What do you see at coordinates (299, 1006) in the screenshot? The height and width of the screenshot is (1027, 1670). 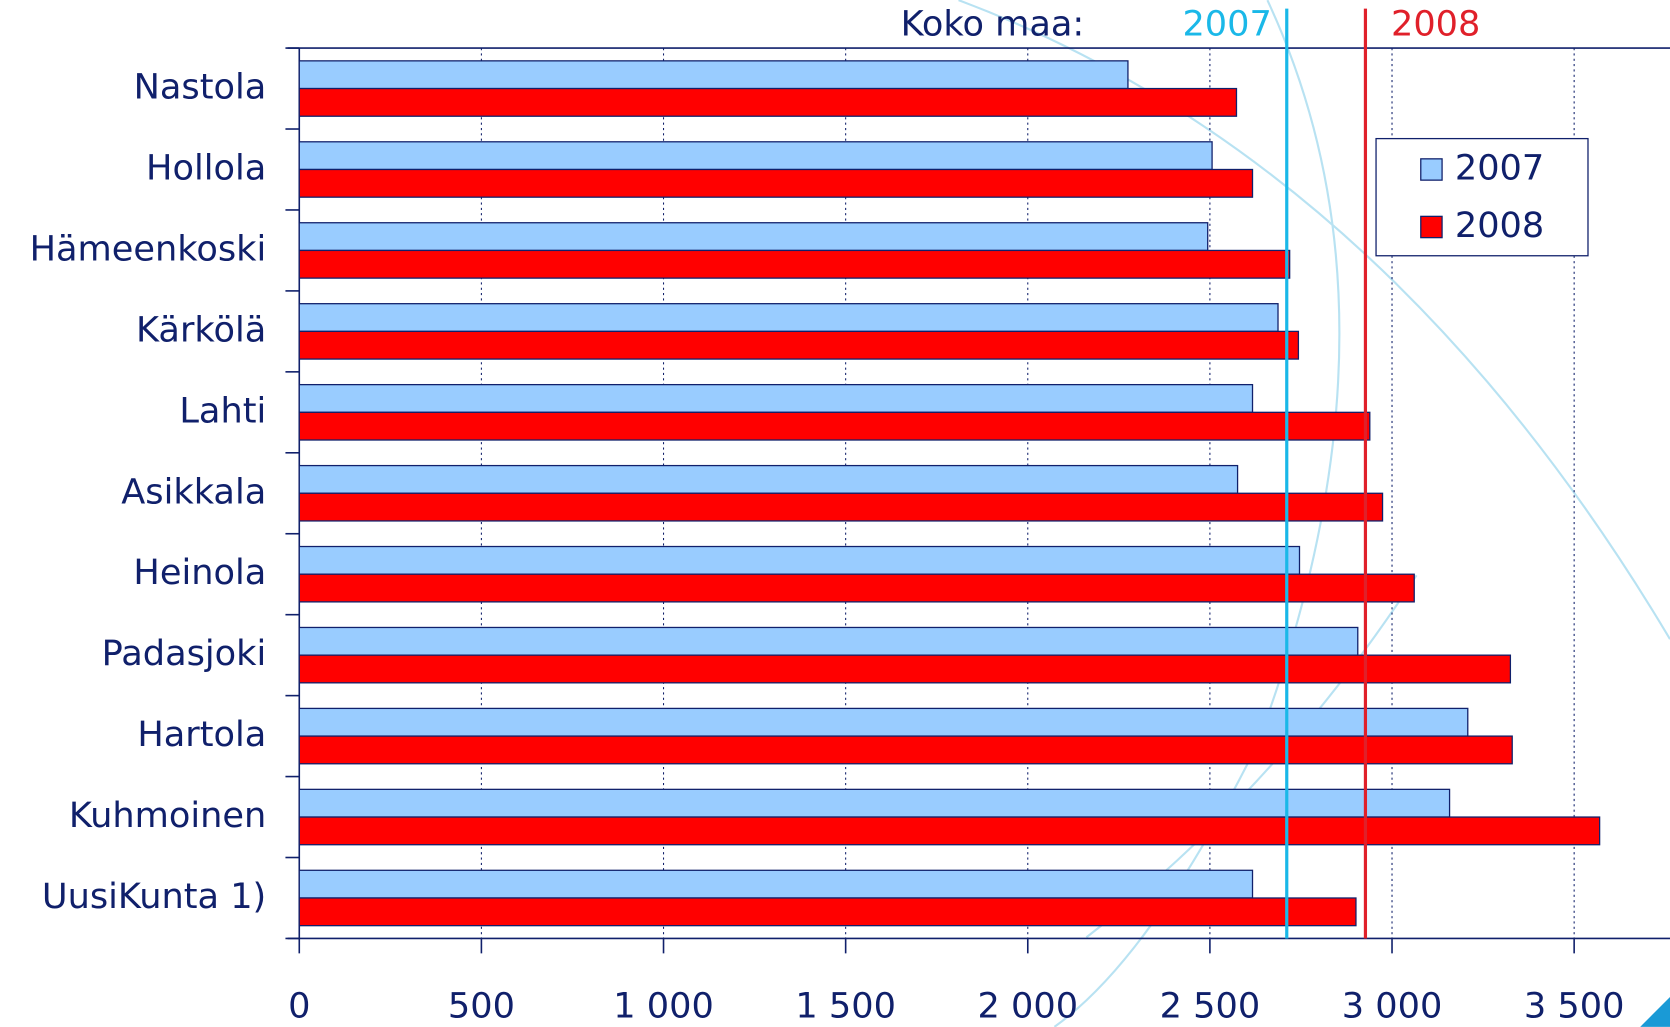 I see `x-tick-label: 0` at bounding box center [299, 1006].